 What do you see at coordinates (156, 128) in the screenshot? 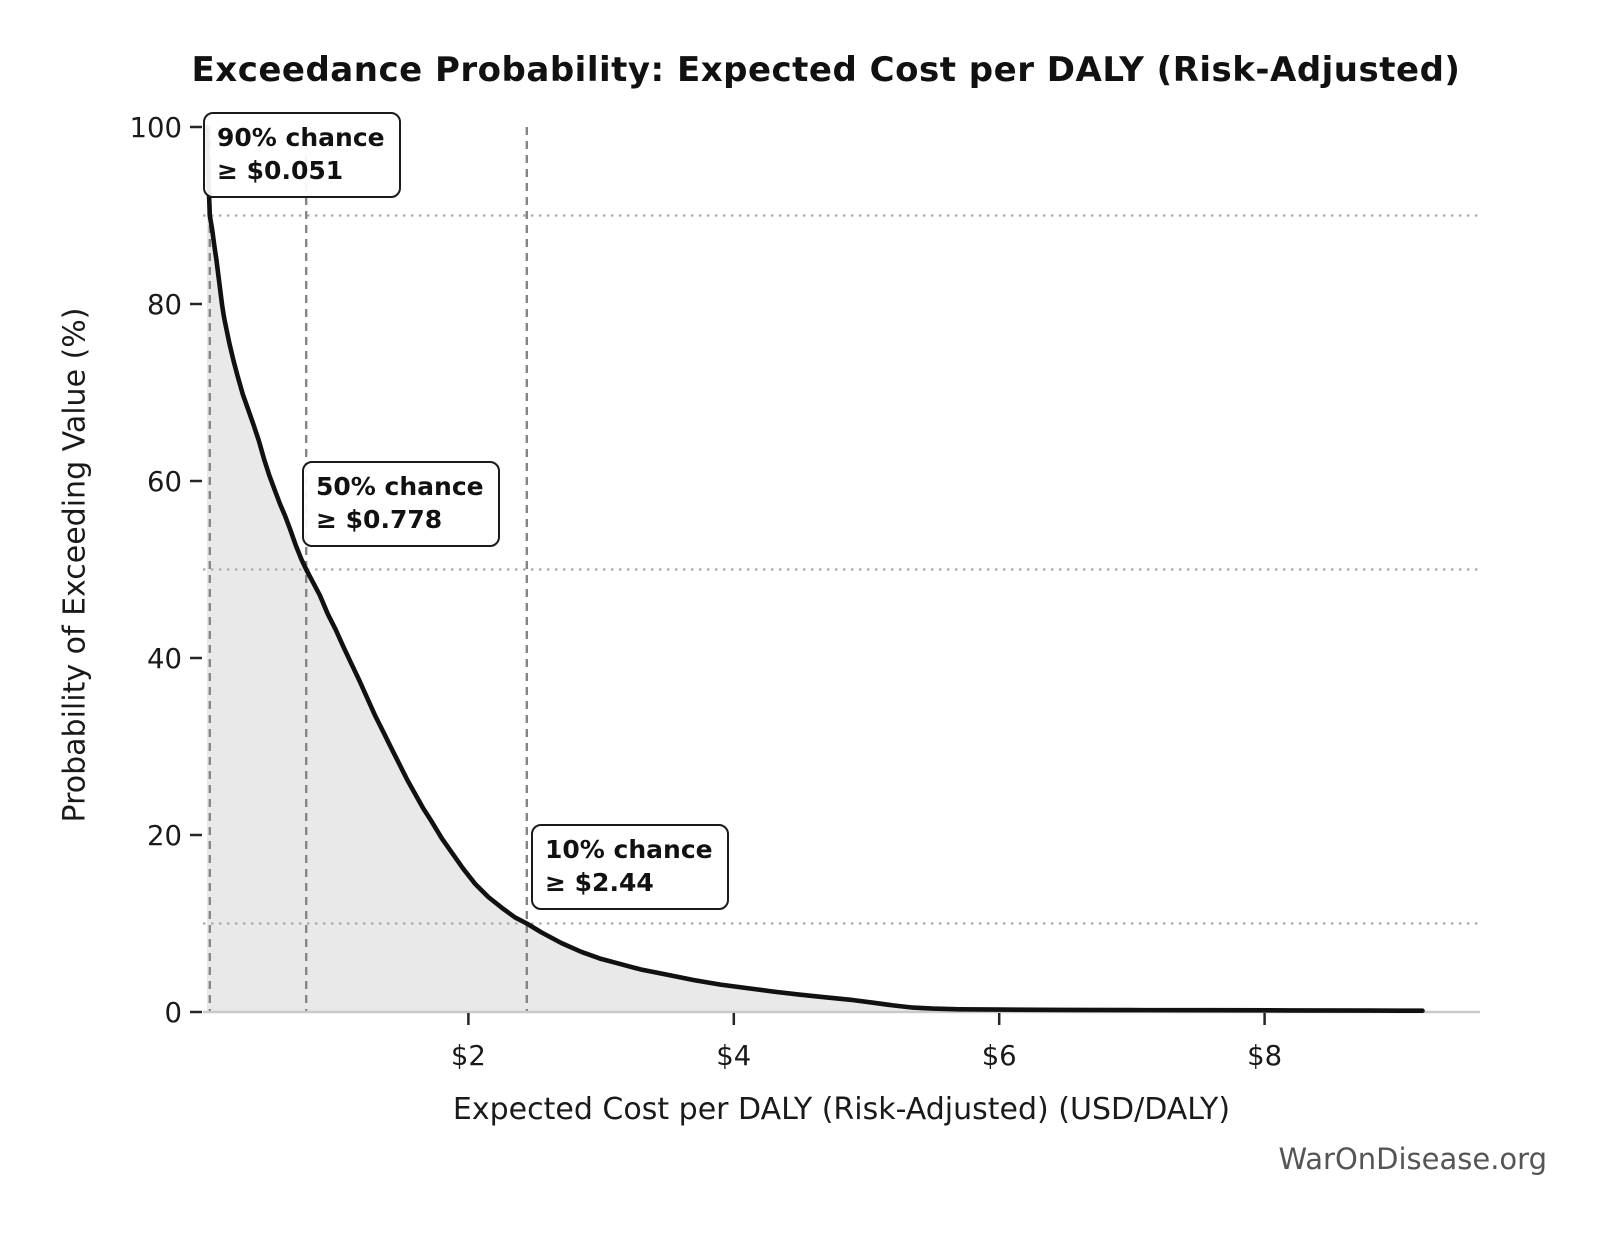
I see `y-tick-label: 100` at bounding box center [156, 128].